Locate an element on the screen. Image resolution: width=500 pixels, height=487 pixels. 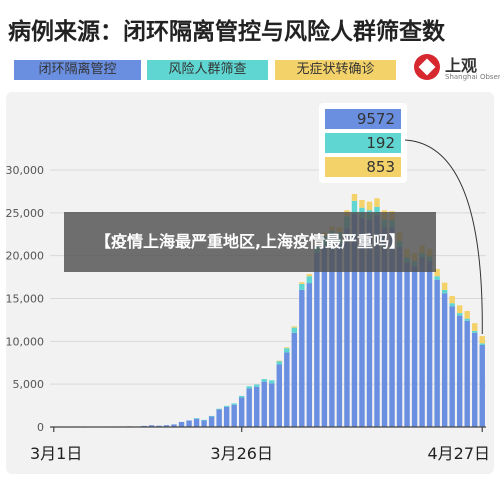
legend-label: 无症状转确诊 is located at coordinates (335, 69).